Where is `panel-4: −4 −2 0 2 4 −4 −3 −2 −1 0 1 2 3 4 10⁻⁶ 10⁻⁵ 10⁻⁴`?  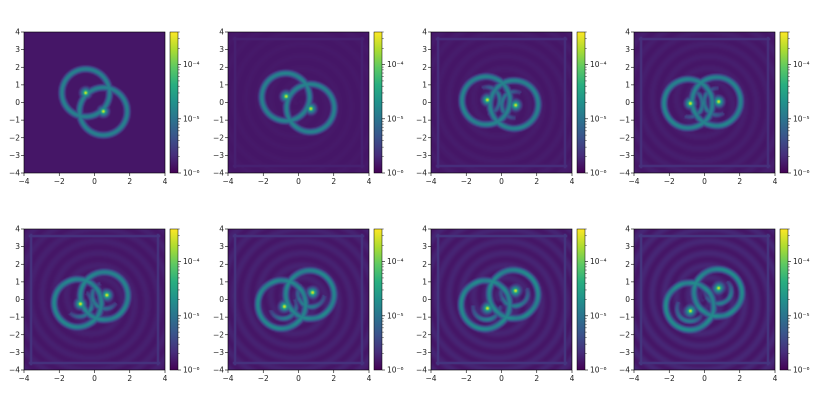
panel-4: −4 −2 0 2 4 −4 −3 −2 −1 0 1 2 3 4 10⁻⁶ 10⁻⁵ 10⁻⁴ is located at coordinates (714, 107).